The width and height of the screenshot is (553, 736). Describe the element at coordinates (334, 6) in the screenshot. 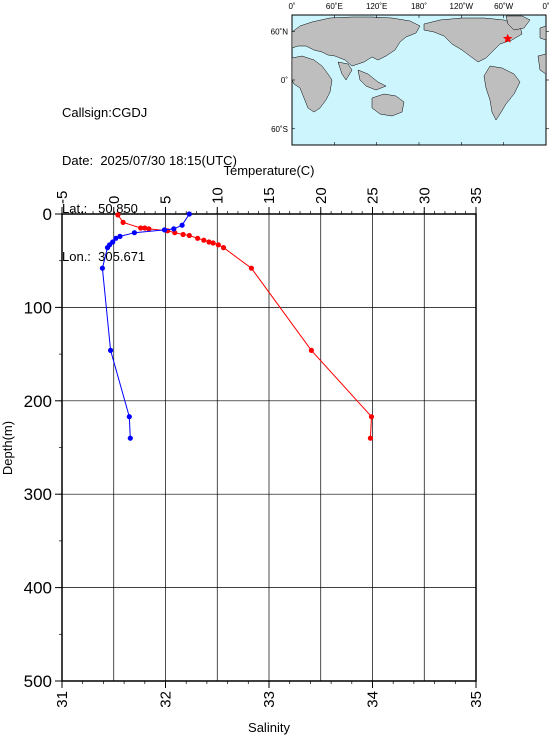

I see `map-top-label: 60˚E` at that location.